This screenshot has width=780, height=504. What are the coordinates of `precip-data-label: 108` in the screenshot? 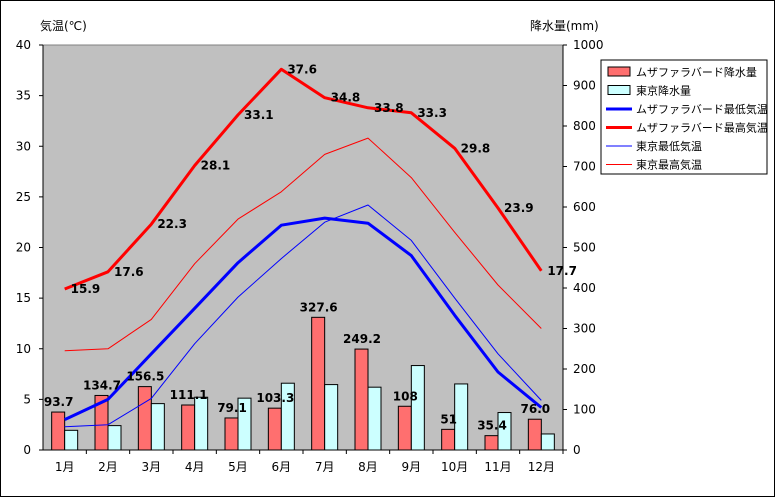 It's located at (405, 396).